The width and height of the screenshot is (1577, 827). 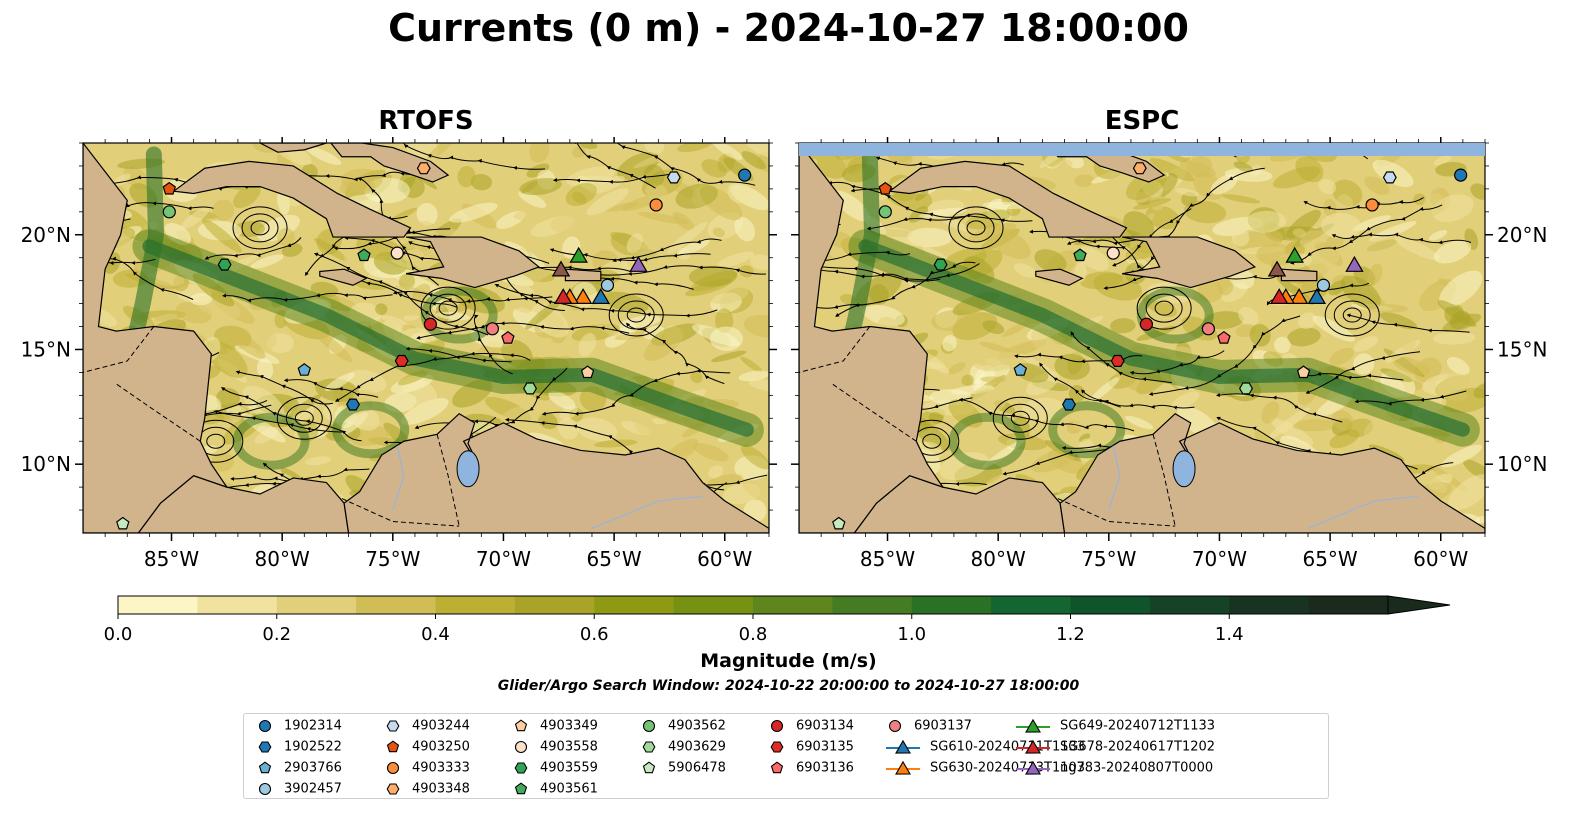 What do you see at coordinates (683, 726) in the screenshot?
I see `legend-entry: 4903562` at bounding box center [683, 726].